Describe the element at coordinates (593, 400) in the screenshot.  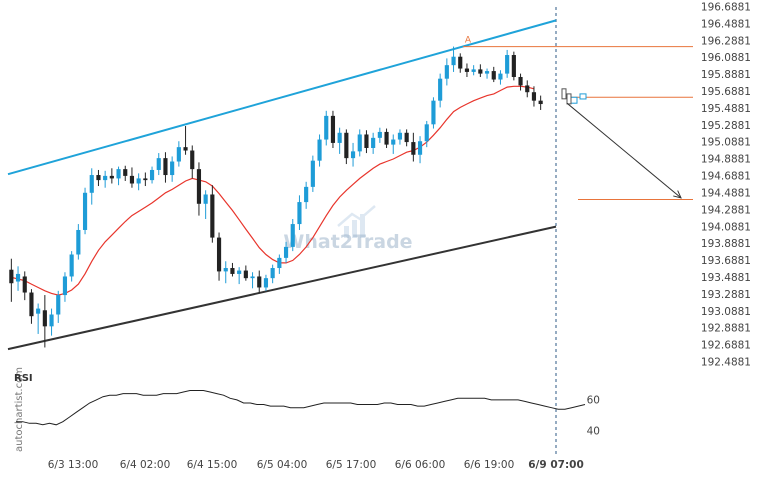
I see `rsi-tick-label: 60` at that location.